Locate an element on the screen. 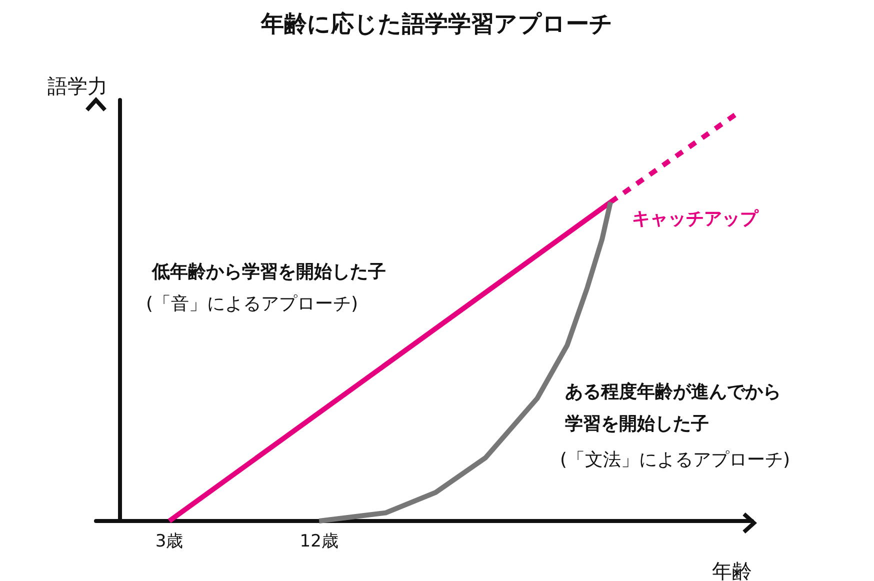 Image resolution: width=874 pixels, height=581 pixels. annotation: (「文法」によるアプローチ) is located at coordinates (675, 460).